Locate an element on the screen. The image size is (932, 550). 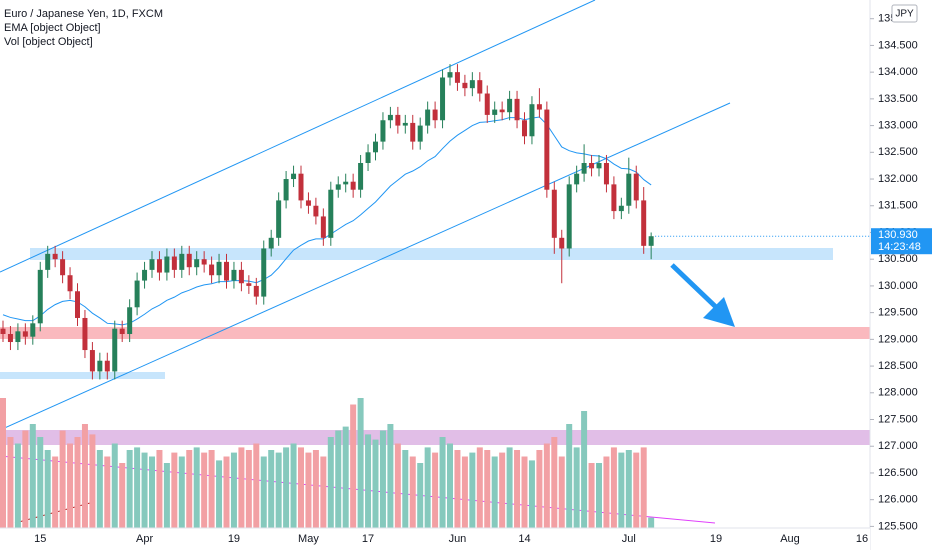
currency-label: JPY is located at coordinates (904, 14).